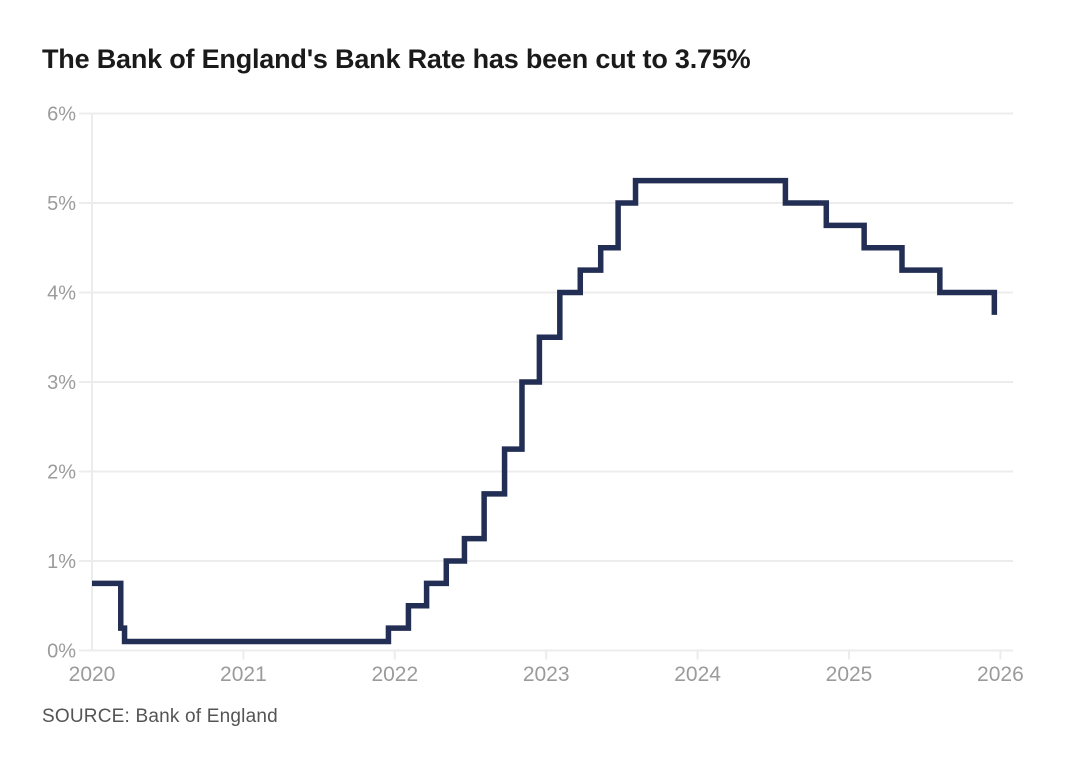 Image resolution: width=1080 pixels, height=769 pixels. I want to click on x-tick-label: 2024, so click(697, 674).